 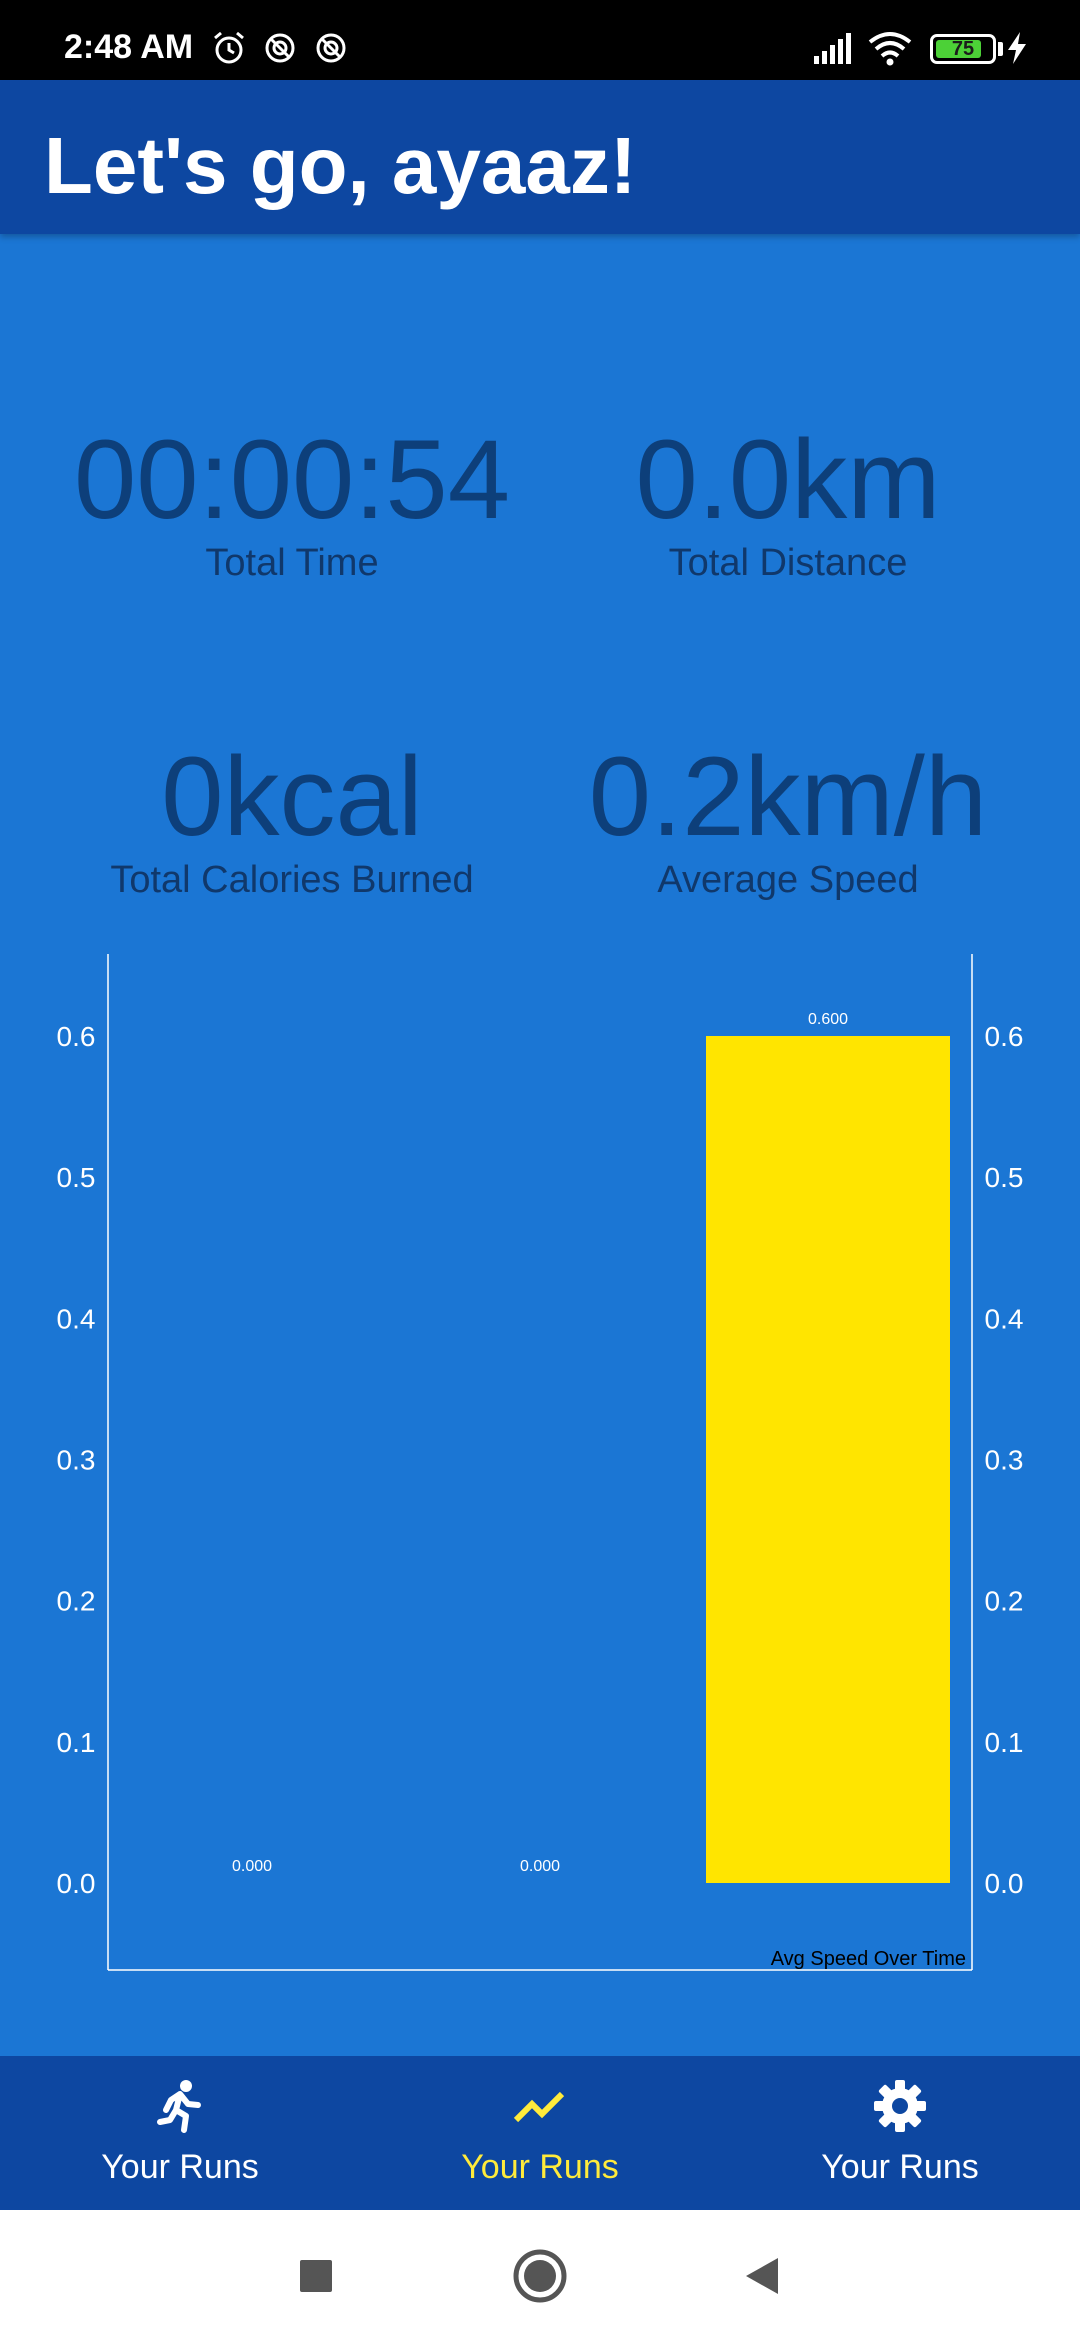 I want to click on y-tick-label-left: 0.2, so click(x=76, y=1601).